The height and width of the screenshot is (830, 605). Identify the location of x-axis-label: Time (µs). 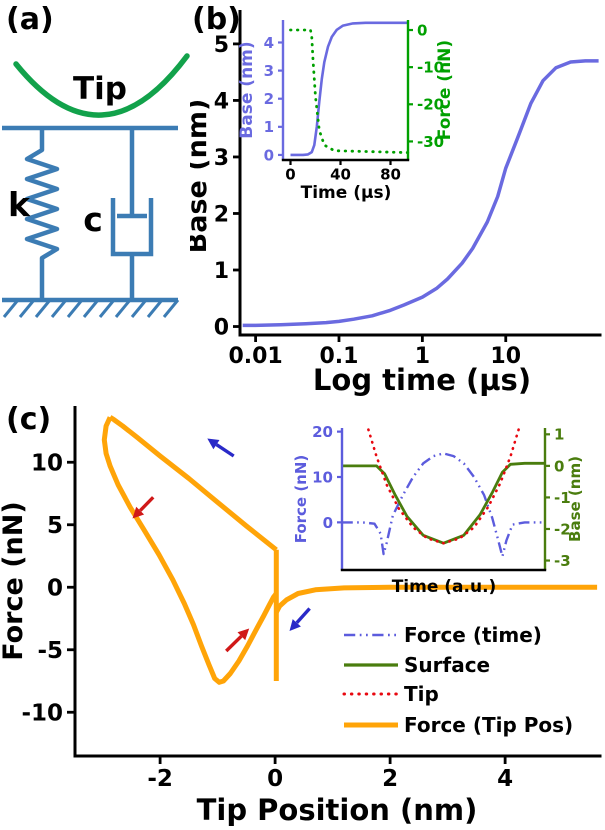
(346, 193).